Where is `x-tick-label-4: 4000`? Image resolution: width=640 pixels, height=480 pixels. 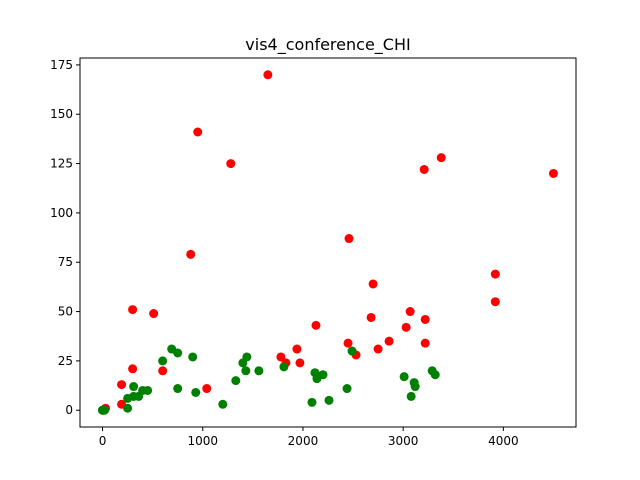
x-tick-label-4: 4000 is located at coordinates (503, 441).